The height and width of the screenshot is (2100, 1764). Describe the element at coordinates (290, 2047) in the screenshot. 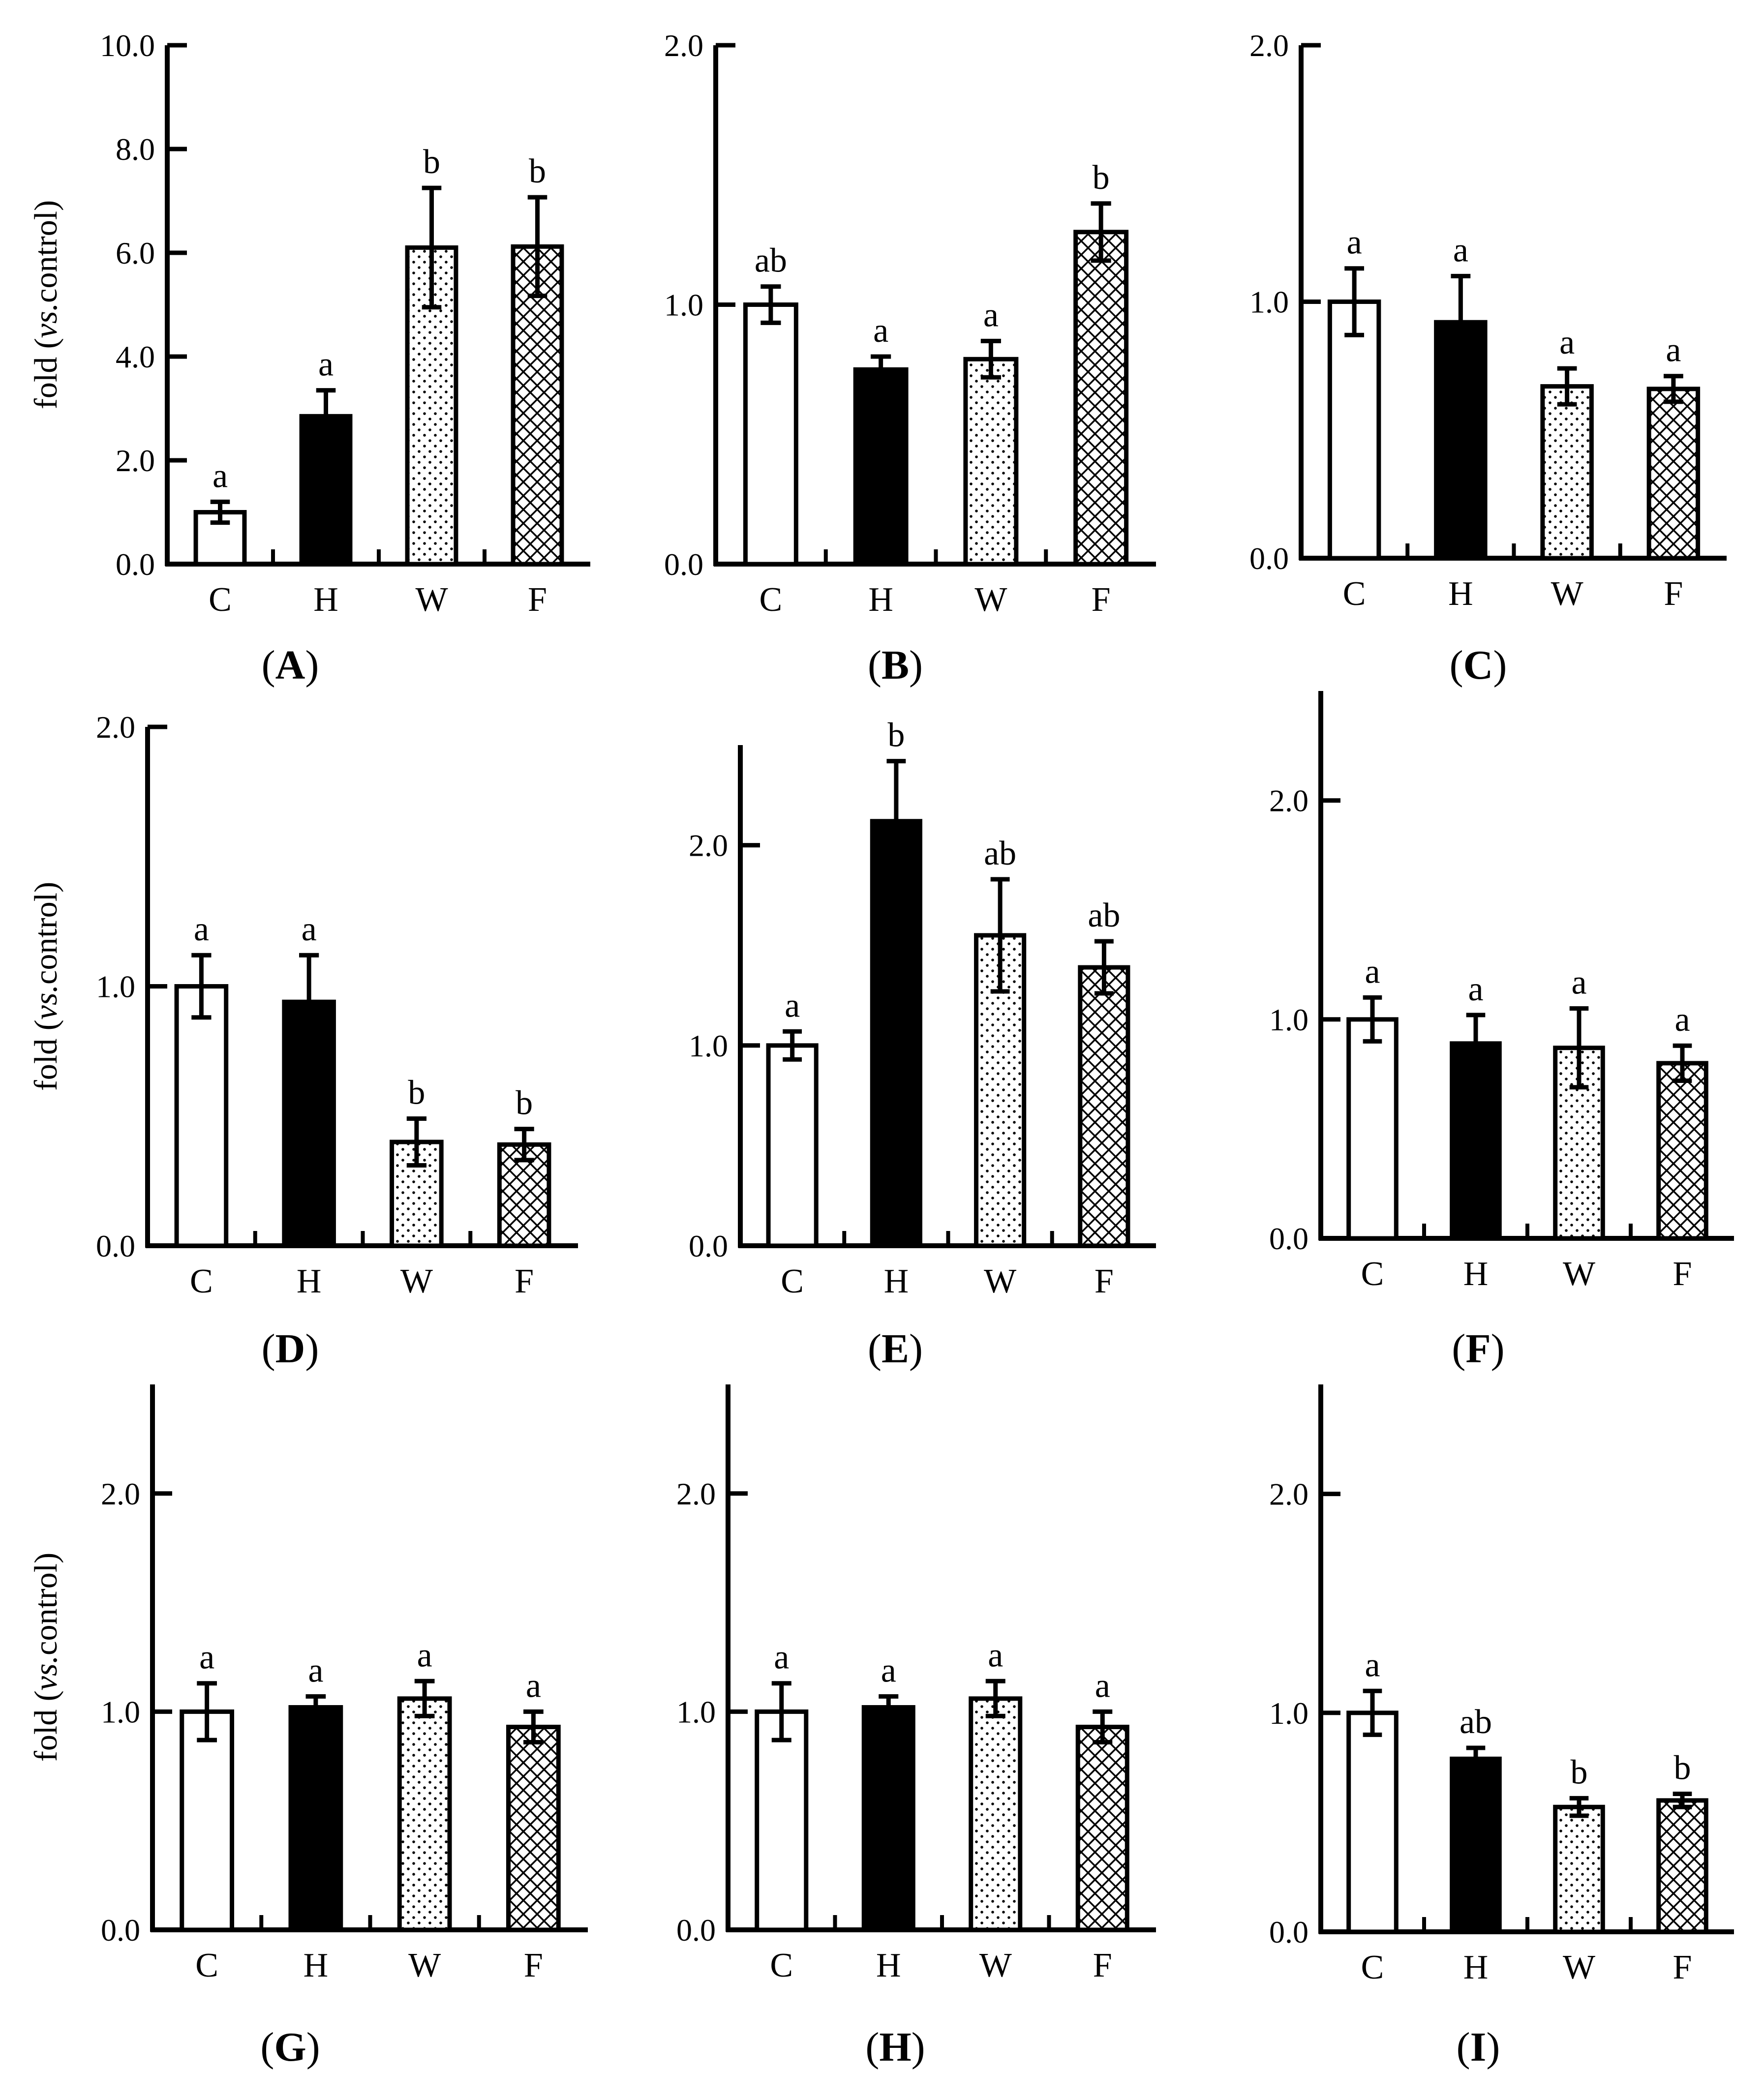

I see `panel-label: (G)` at that location.